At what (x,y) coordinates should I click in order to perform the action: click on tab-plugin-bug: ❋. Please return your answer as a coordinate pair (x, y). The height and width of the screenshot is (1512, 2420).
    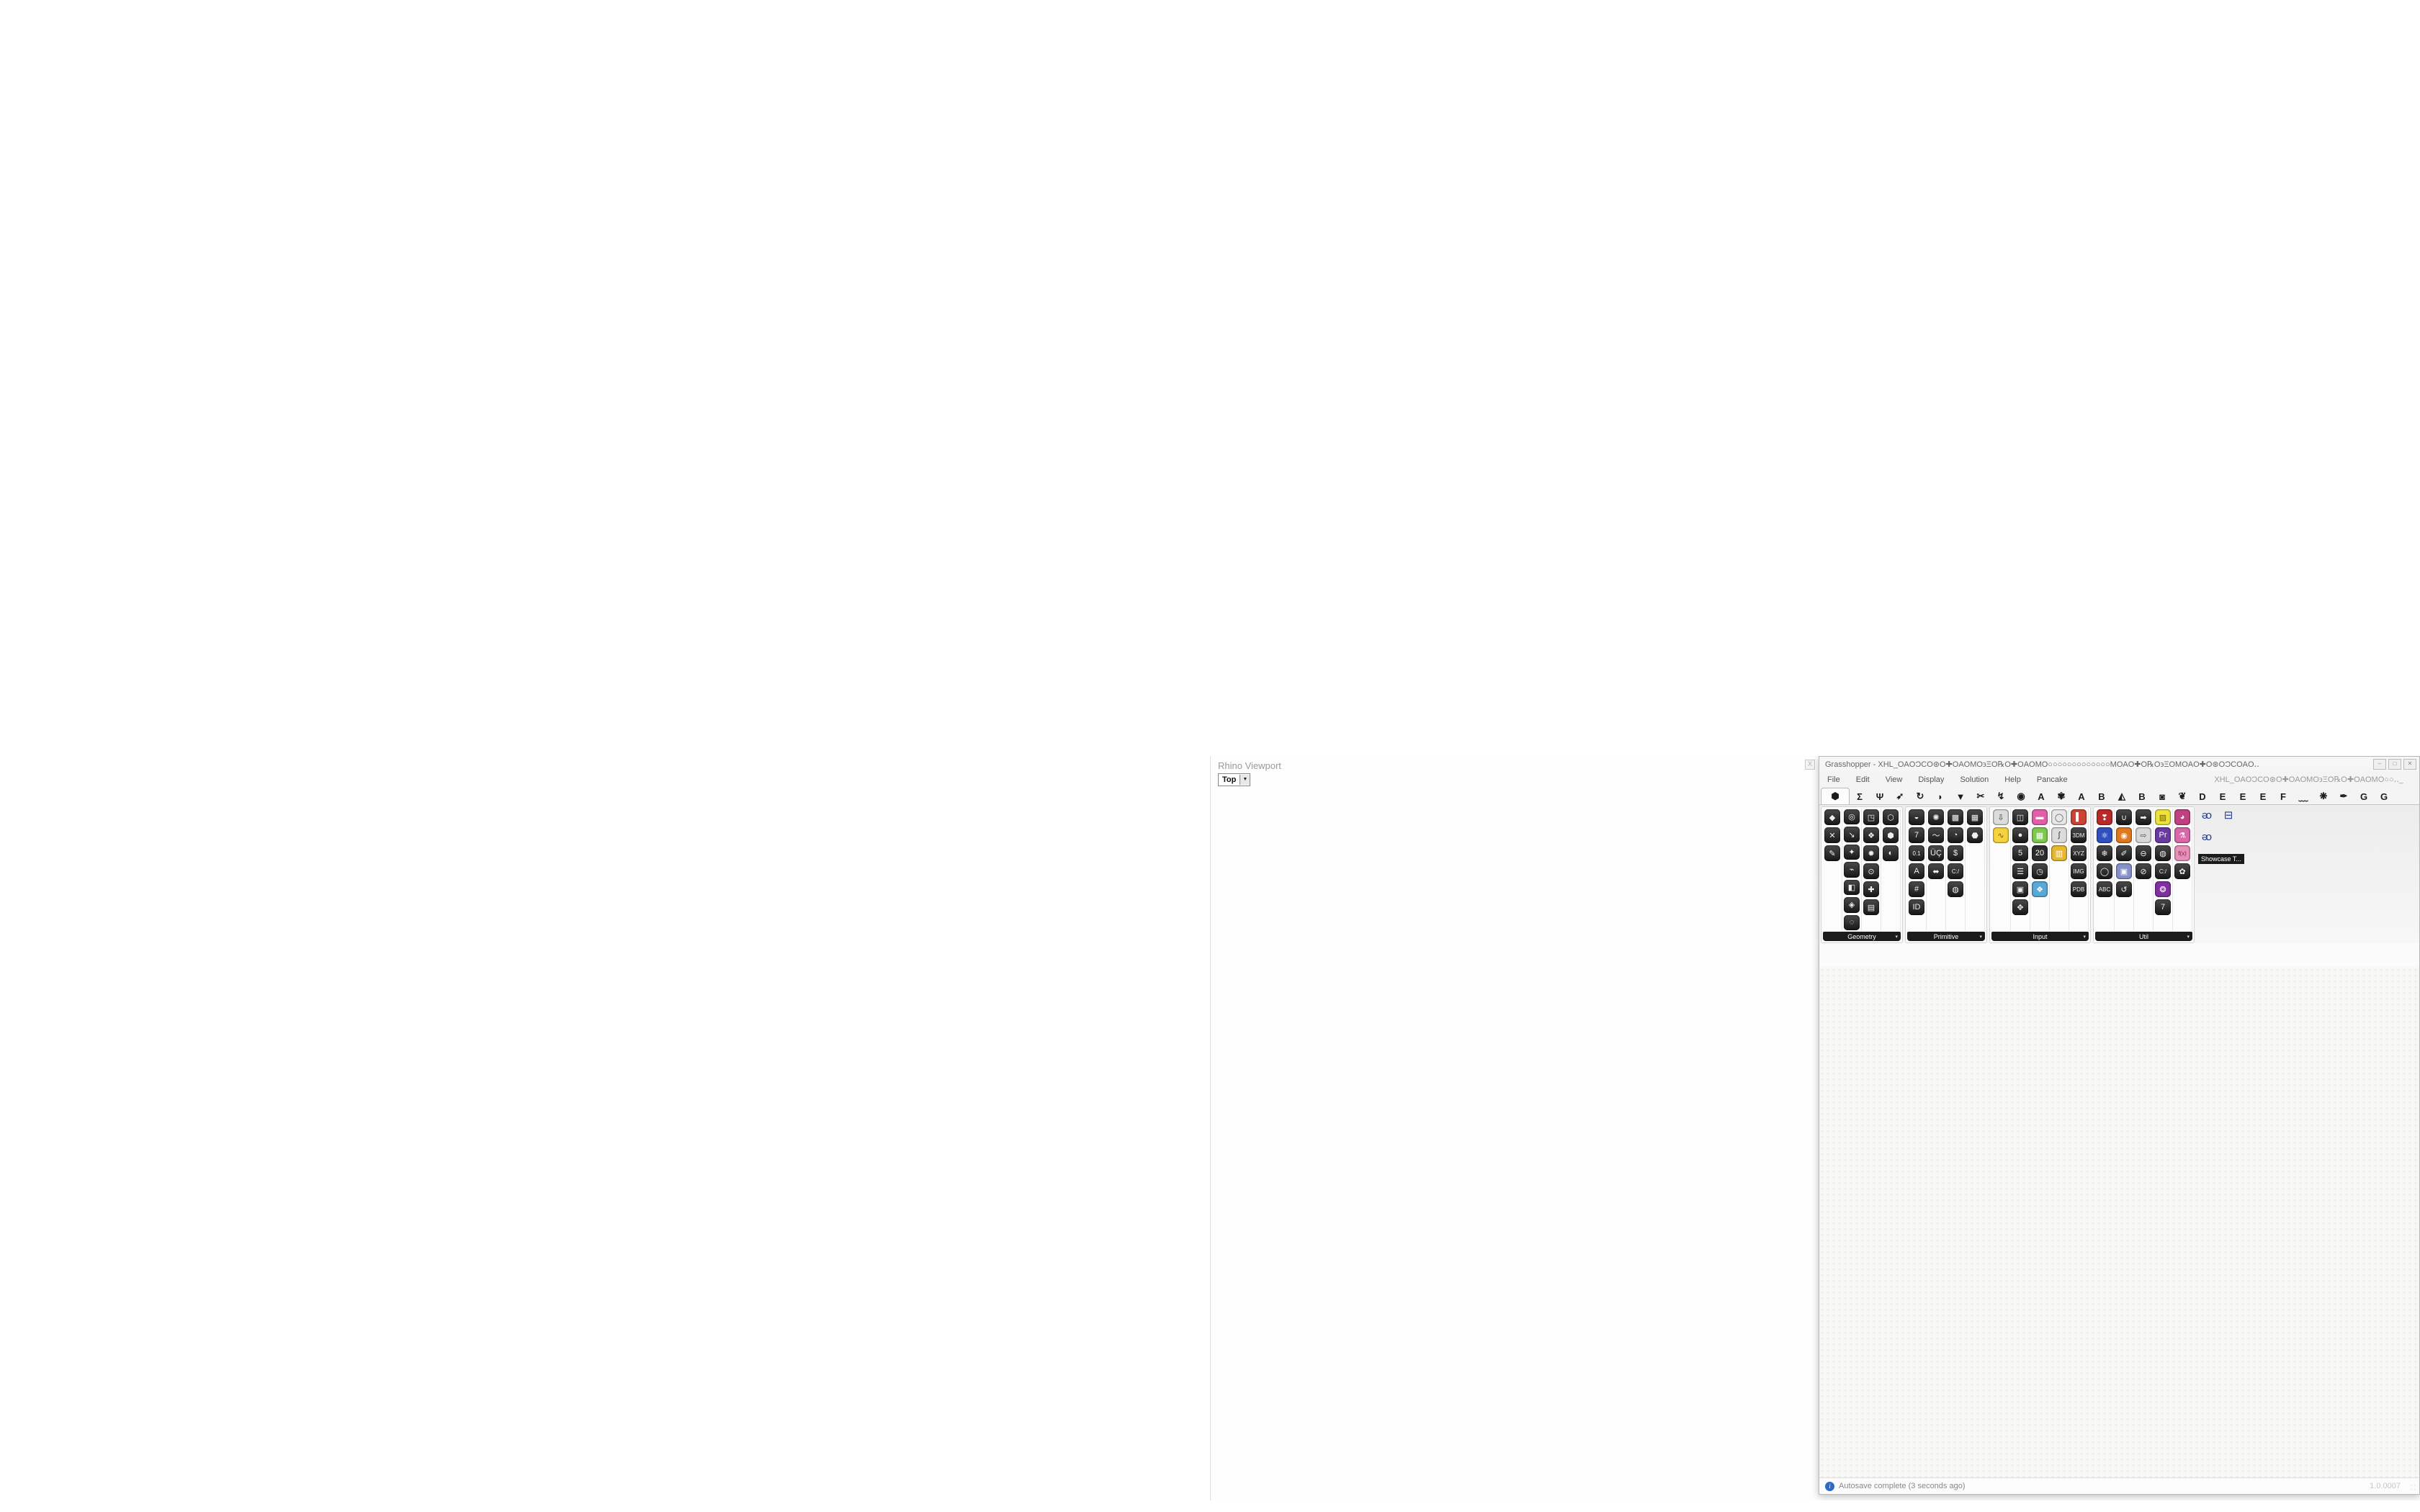
    Looking at the image, I should click on (2323, 796).